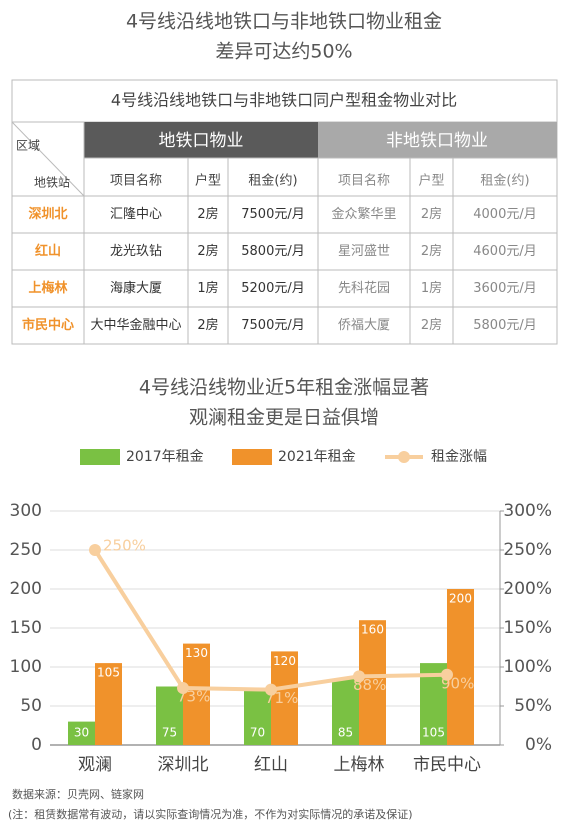 The image size is (569, 825). What do you see at coordinates (284, 22) in the screenshot?
I see `title: 4号线沿线地铁口与非地铁口物业租金` at bounding box center [284, 22].